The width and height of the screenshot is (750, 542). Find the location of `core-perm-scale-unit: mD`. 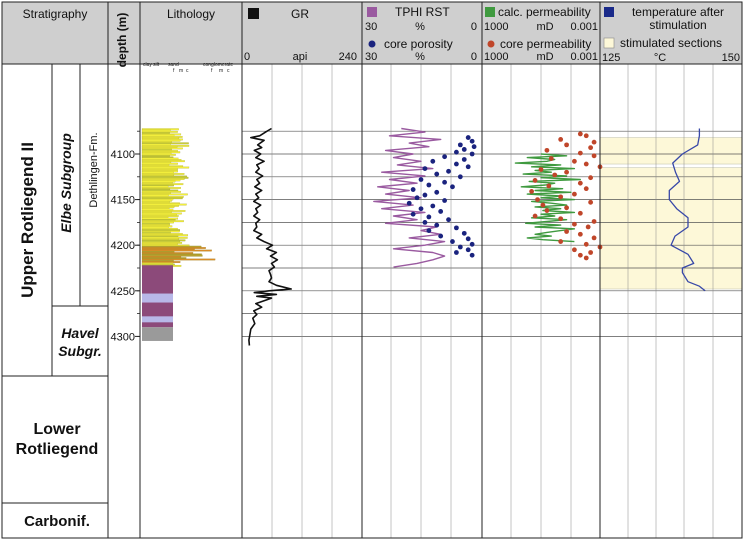

core-perm-scale-unit: mD is located at coordinates (544, 57).